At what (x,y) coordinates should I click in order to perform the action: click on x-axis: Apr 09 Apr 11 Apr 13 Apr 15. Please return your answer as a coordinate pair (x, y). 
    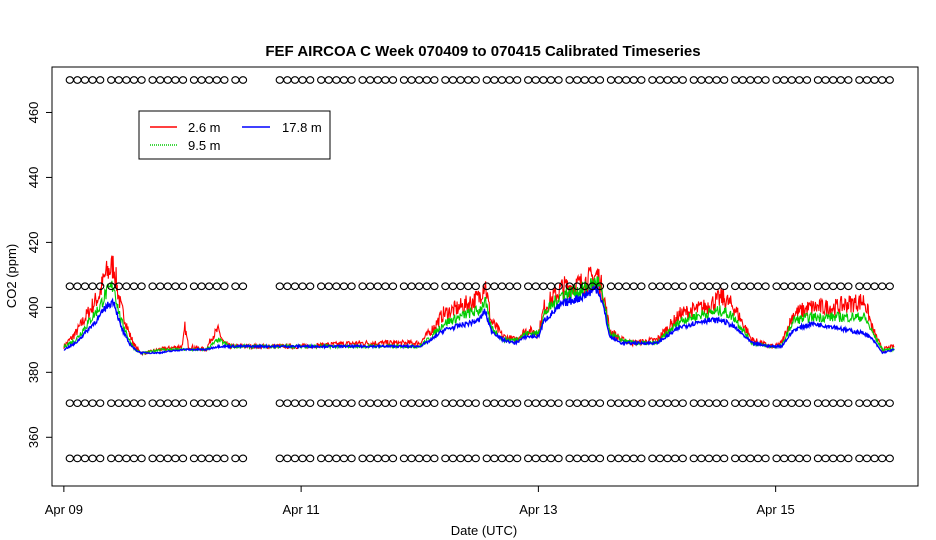
    Looking at the image, I should click on (420, 501).